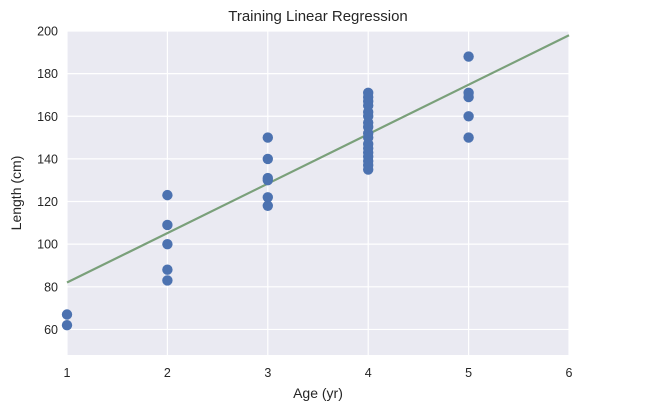  What do you see at coordinates (47, 117) in the screenshot?
I see `y-tick-label: 160` at bounding box center [47, 117].